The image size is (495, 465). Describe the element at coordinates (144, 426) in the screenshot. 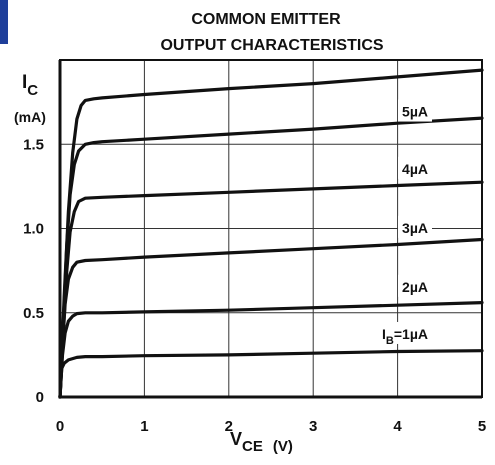

I see `x-tick-label: 1` at that location.